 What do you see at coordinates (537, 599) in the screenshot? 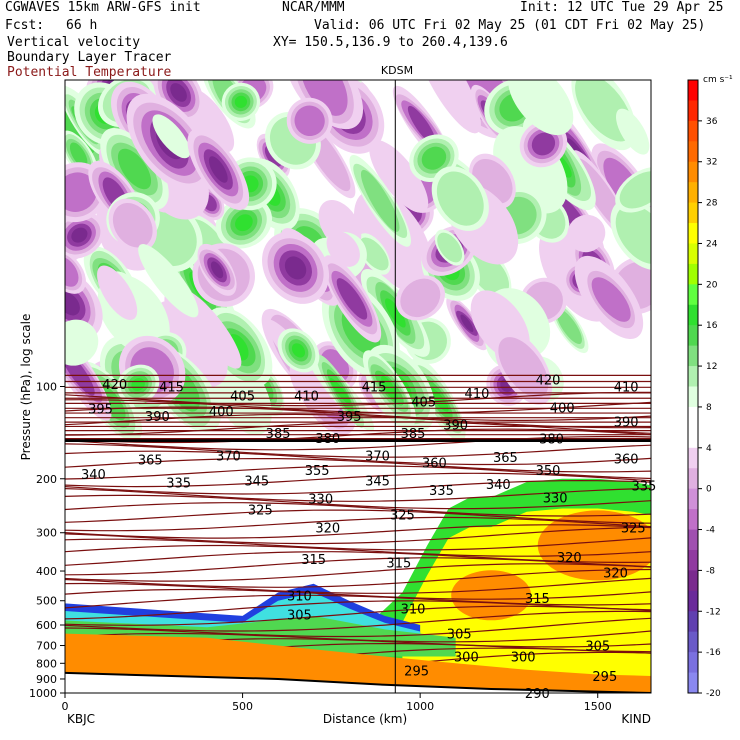
I see `theta-label: 315` at bounding box center [537, 599].